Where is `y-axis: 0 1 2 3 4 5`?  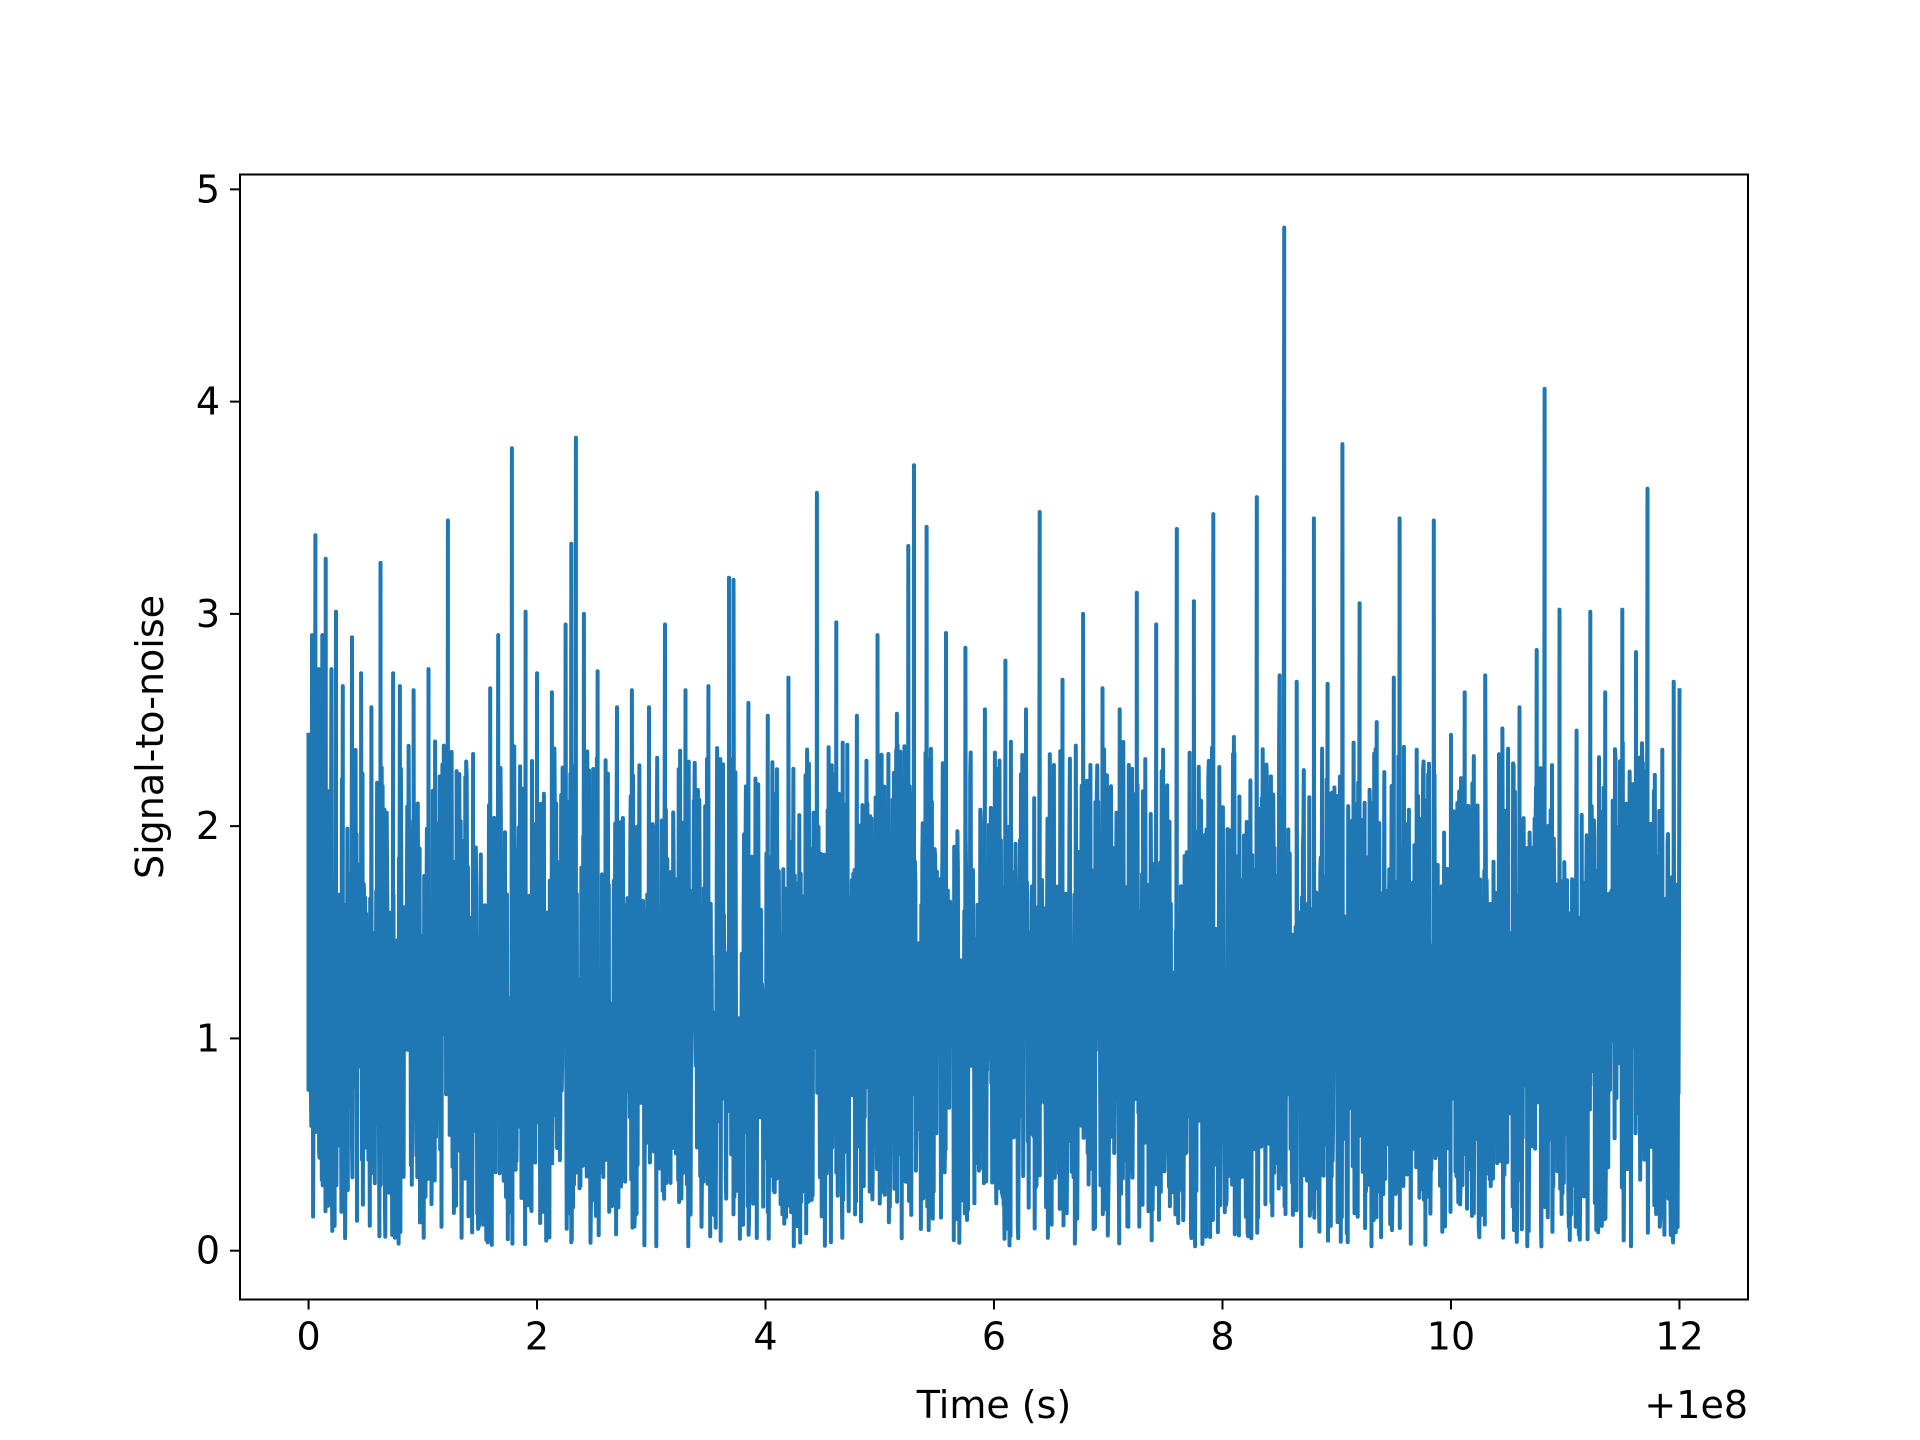
y-axis: 0 1 2 3 4 5 is located at coordinates (218, 720).